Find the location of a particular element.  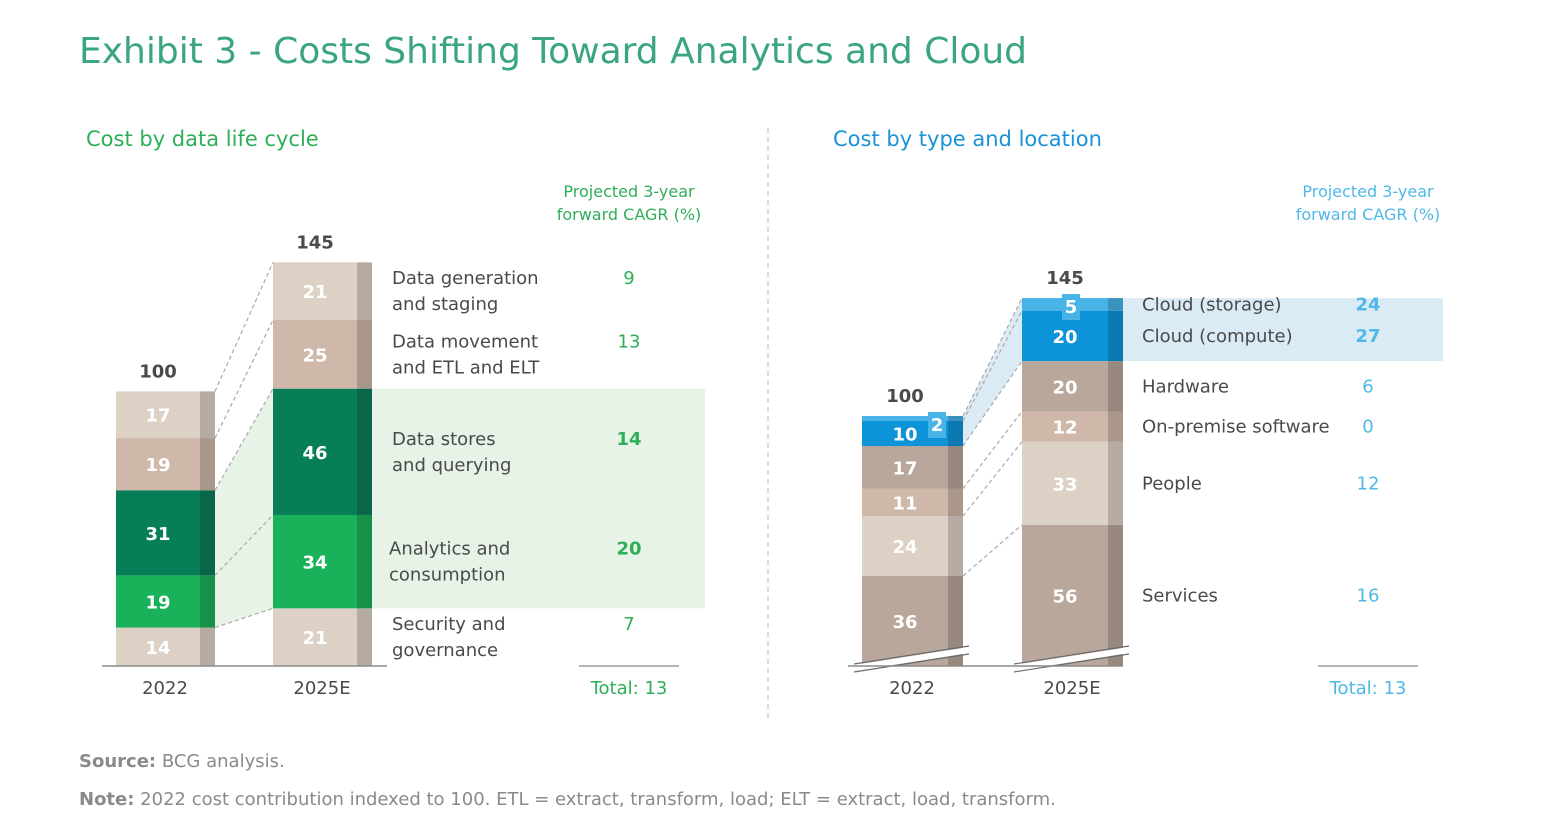

connector-line-hardware is located at coordinates (992, 450).